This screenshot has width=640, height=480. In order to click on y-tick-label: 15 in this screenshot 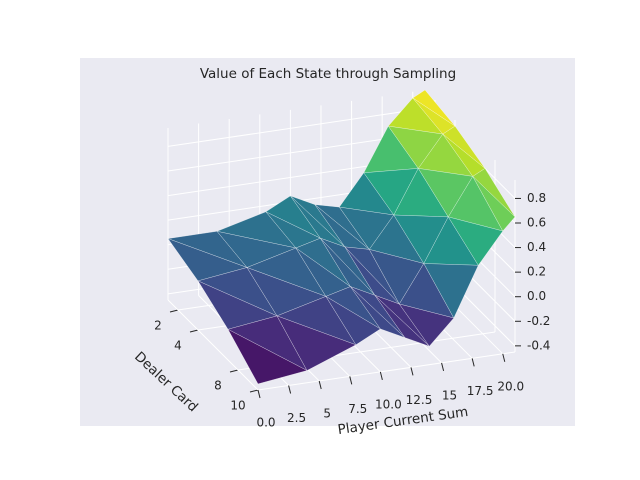, I will do `click(449, 395)`.